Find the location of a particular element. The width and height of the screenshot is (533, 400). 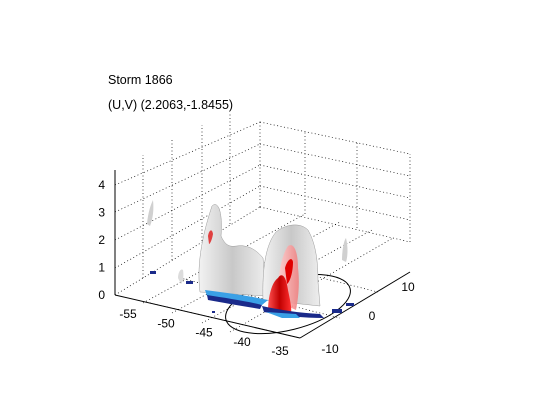

blue-base is located at coordinates (252, 294).